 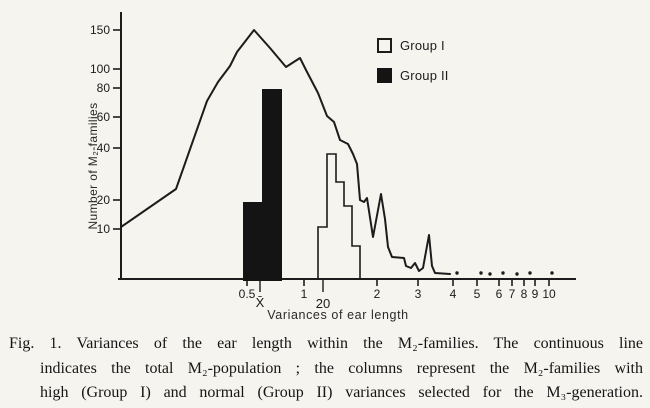 I want to click on x-tick-label: 3, so click(x=418, y=294).